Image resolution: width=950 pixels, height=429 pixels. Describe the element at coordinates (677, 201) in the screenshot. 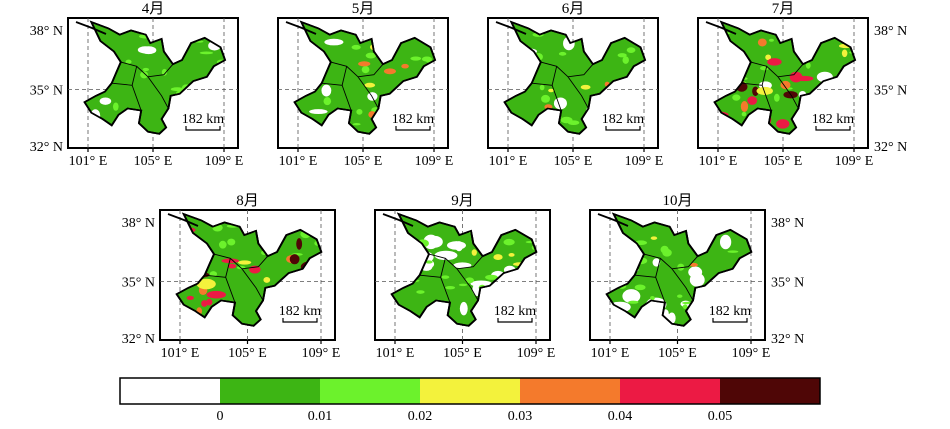

I see `panel-title: 10月` at that location.